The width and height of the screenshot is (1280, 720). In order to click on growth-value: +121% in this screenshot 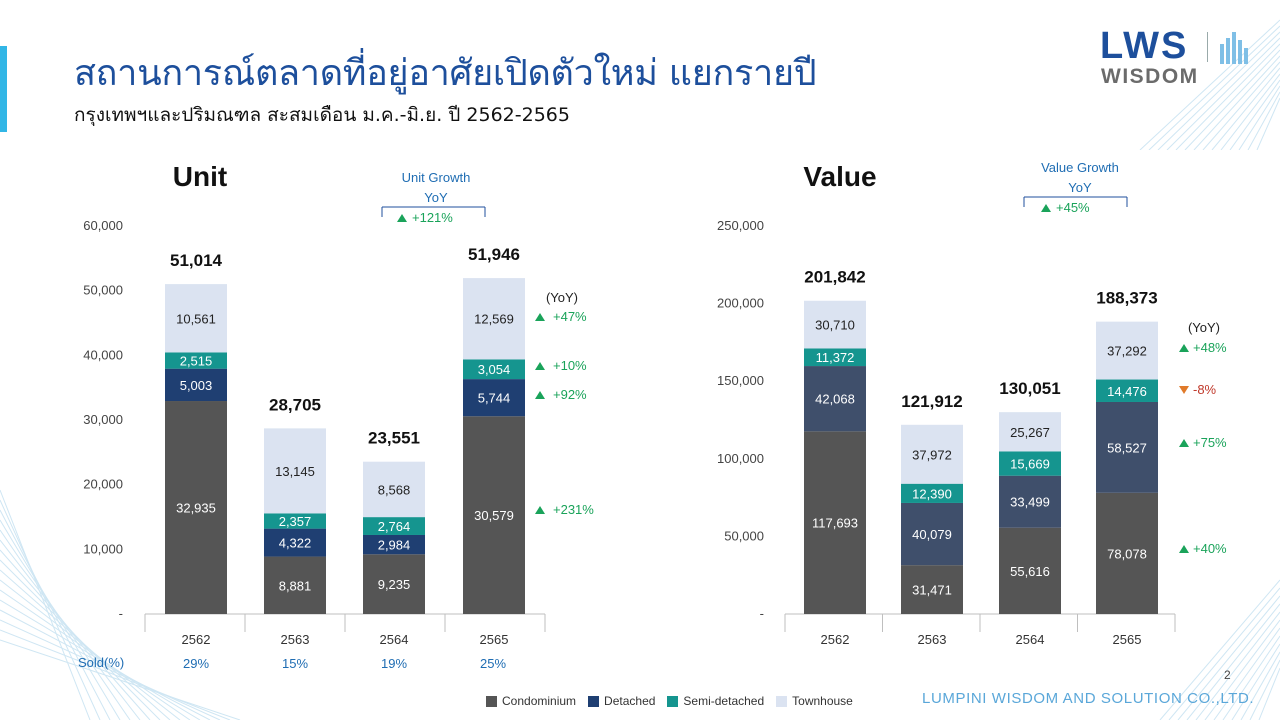, I will do `click(432, 217)`.